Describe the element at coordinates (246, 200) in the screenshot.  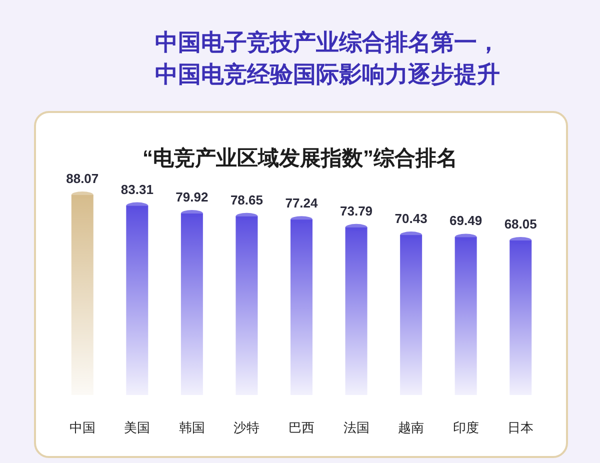
I see `data-label: 78.65` at that location.